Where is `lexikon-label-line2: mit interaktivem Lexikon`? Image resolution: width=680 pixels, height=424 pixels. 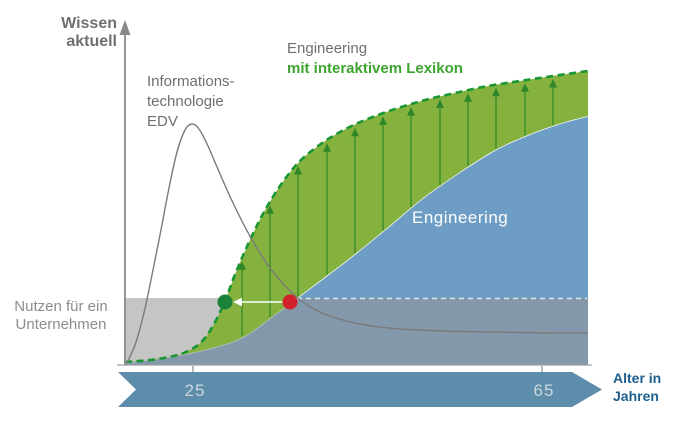
lexikon-label-line2: mit interaktivem Lexikon is located at coordinates (375, 68).